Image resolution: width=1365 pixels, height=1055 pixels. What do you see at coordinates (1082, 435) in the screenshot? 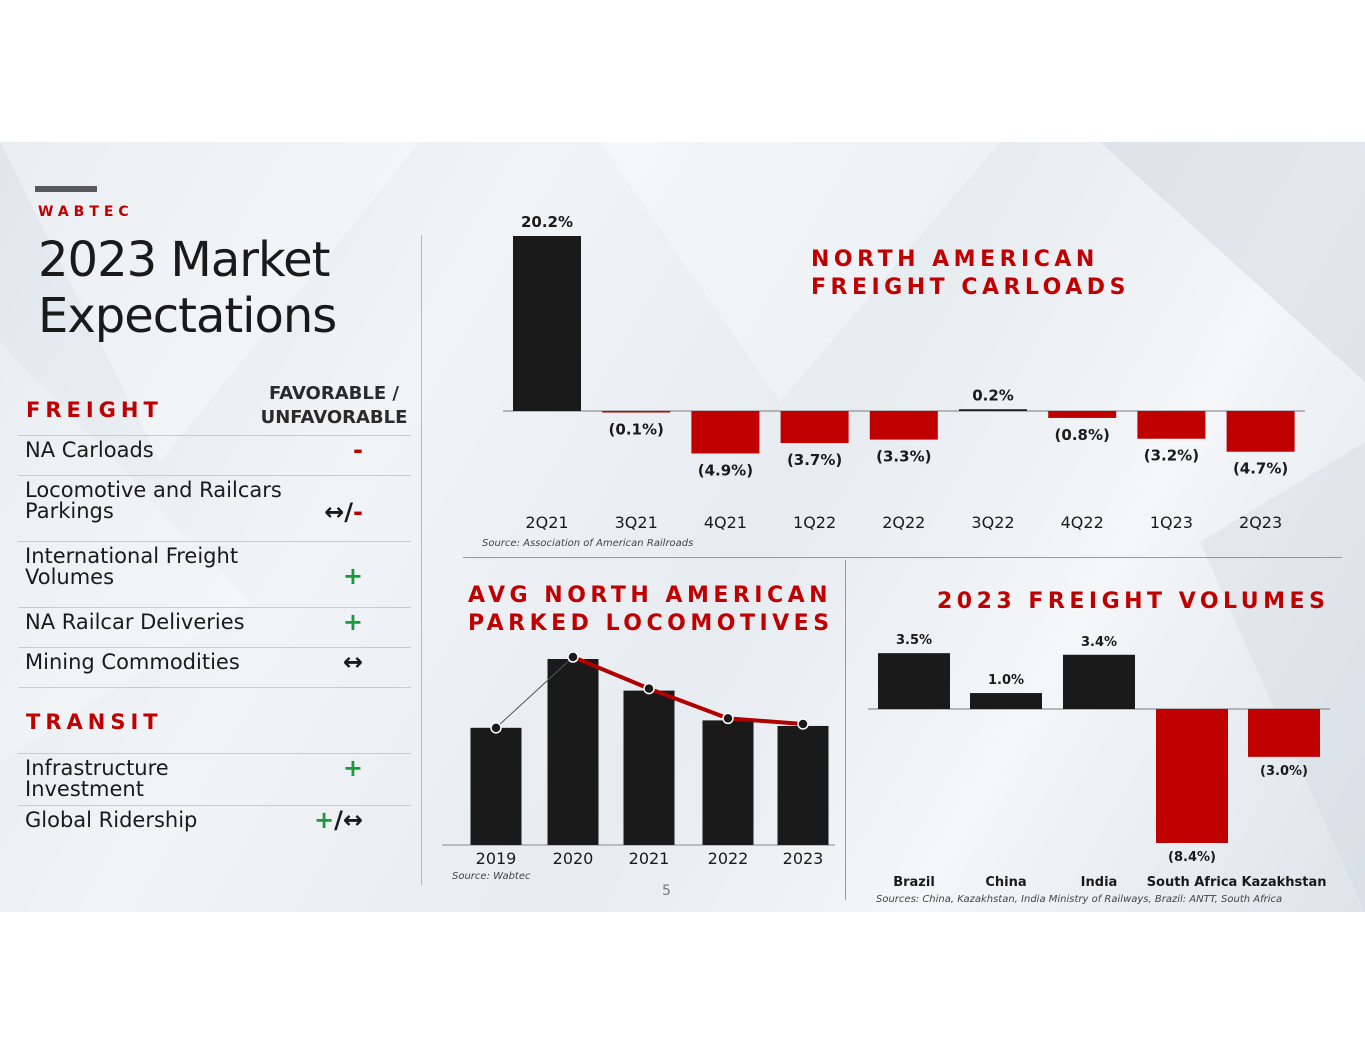
I see `data-label: (0.8%)` at bounding box center [1082, 435].